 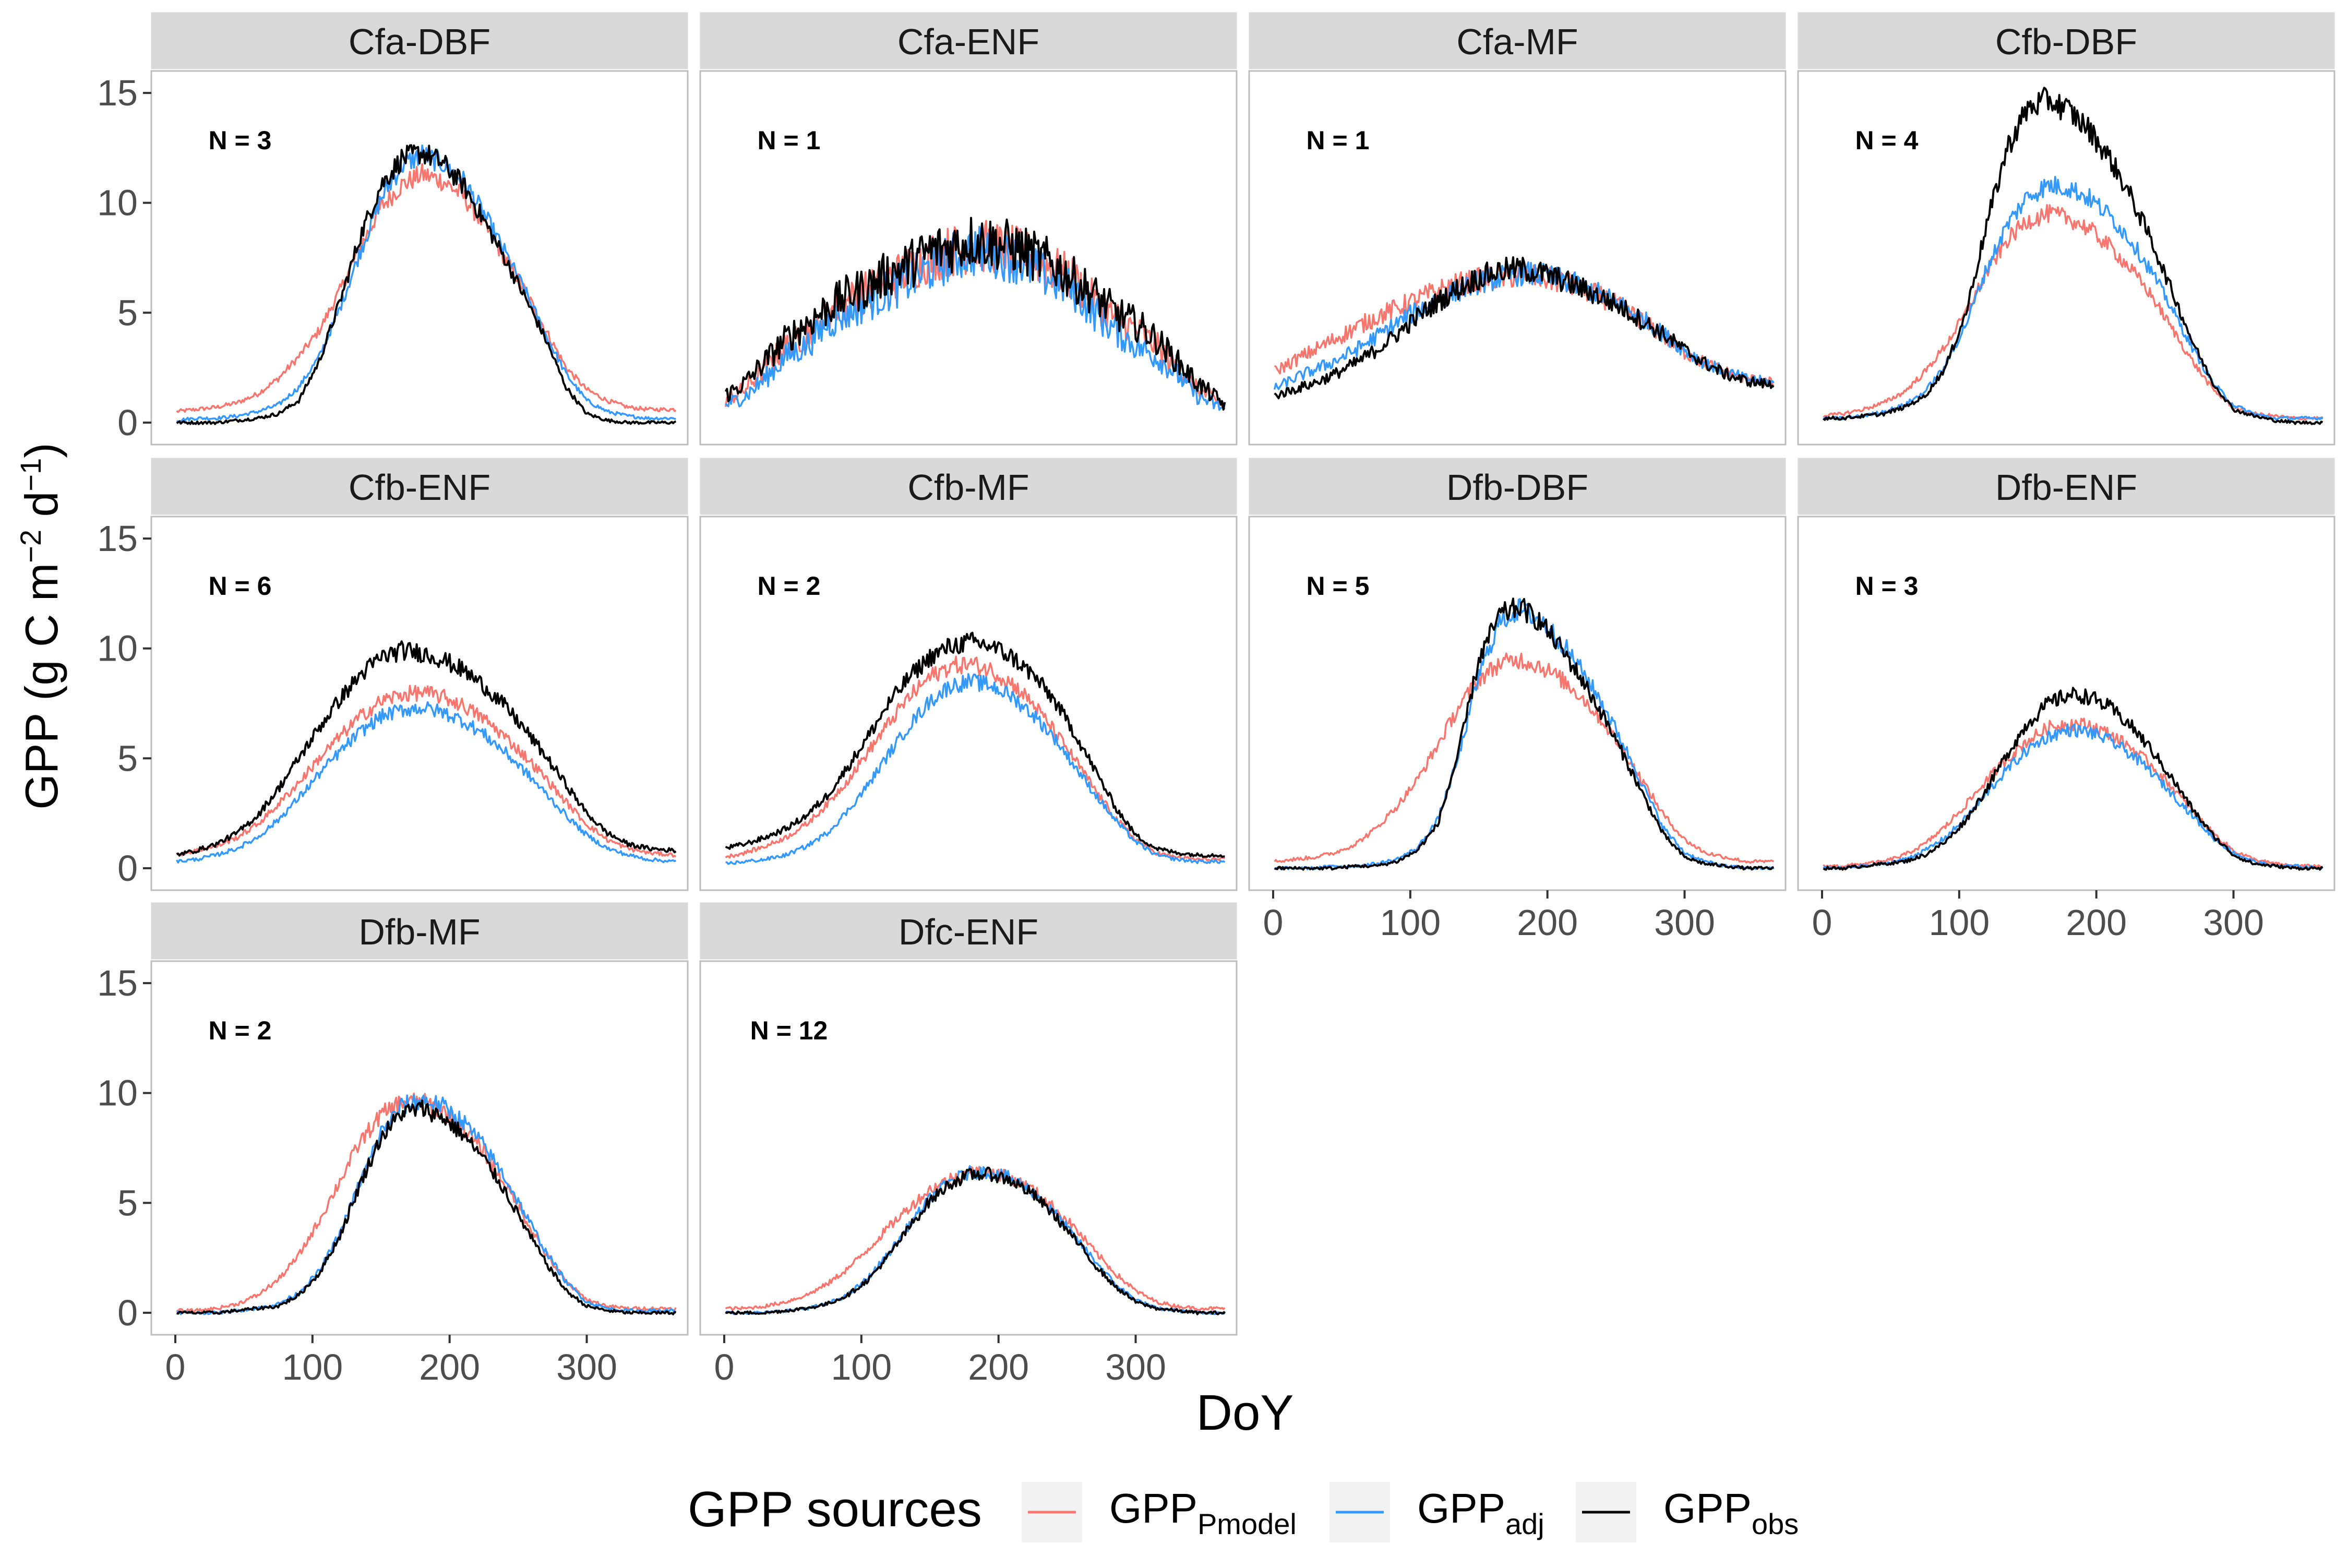 I want to click on legend-label: GPPobs, so click(x=1731, y=1512).